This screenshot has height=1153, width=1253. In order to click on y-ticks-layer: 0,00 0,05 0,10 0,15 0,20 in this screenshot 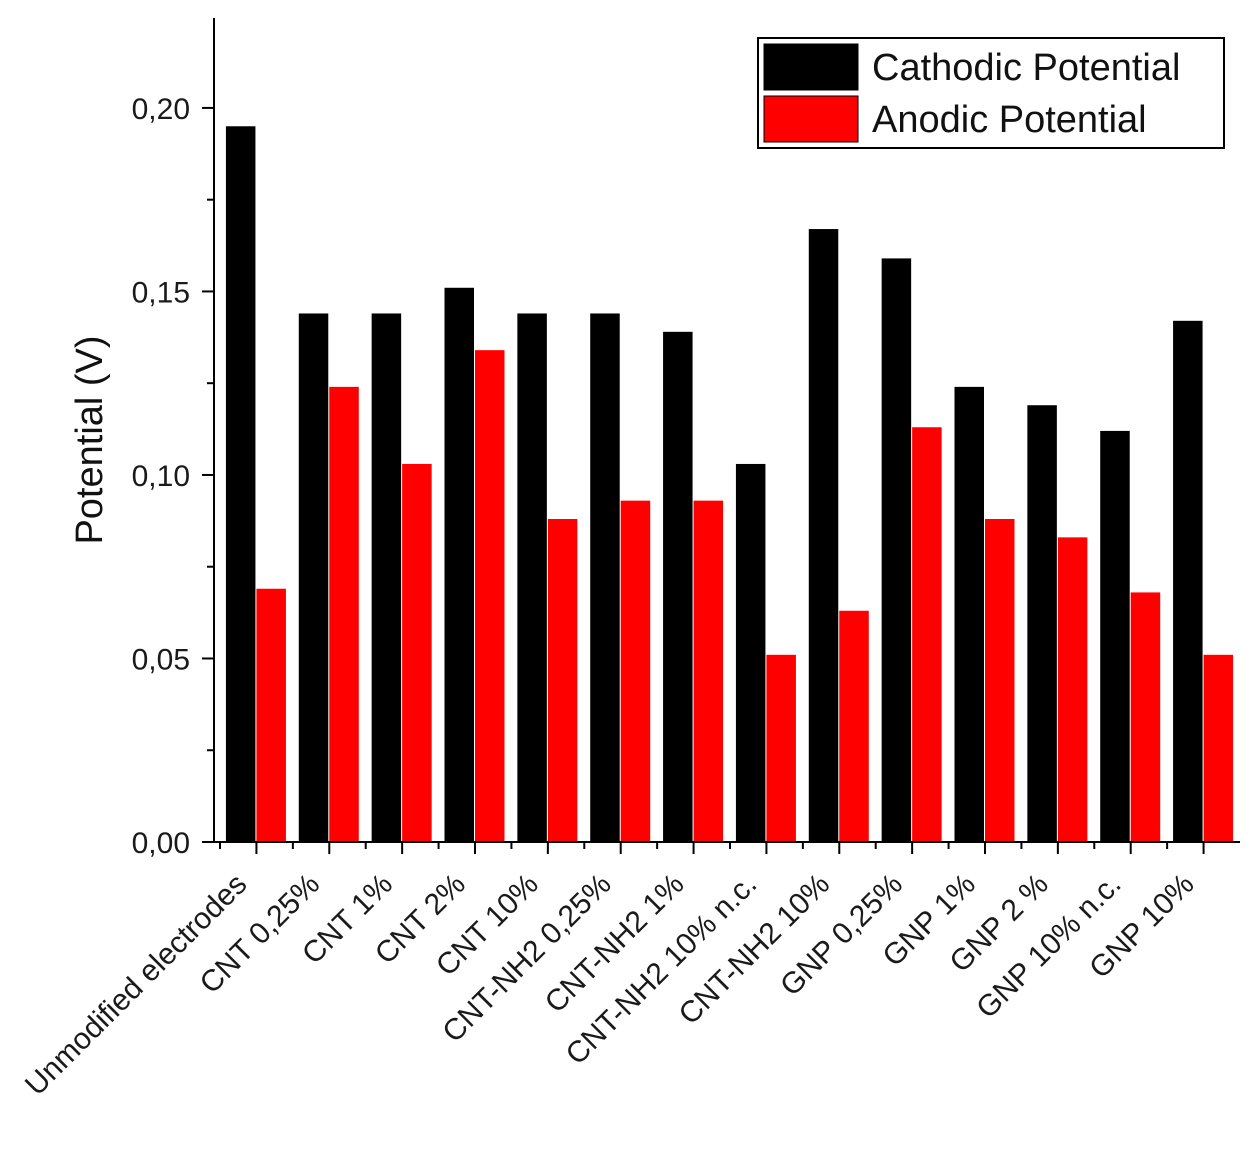, I will do `click(173, 476)`.